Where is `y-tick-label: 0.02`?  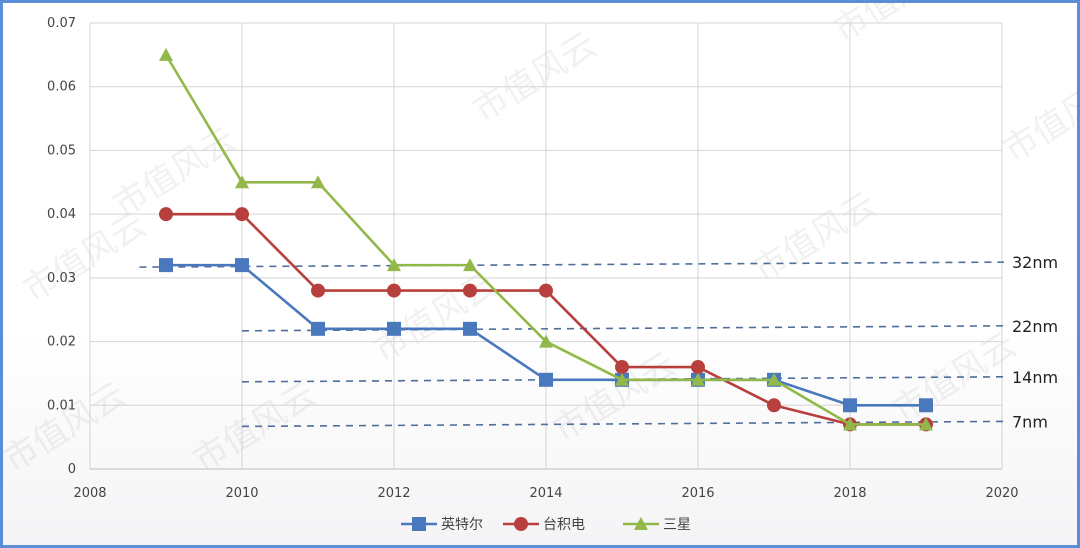
y-tick-label: 0.02 is located at coordinates (61, 342).